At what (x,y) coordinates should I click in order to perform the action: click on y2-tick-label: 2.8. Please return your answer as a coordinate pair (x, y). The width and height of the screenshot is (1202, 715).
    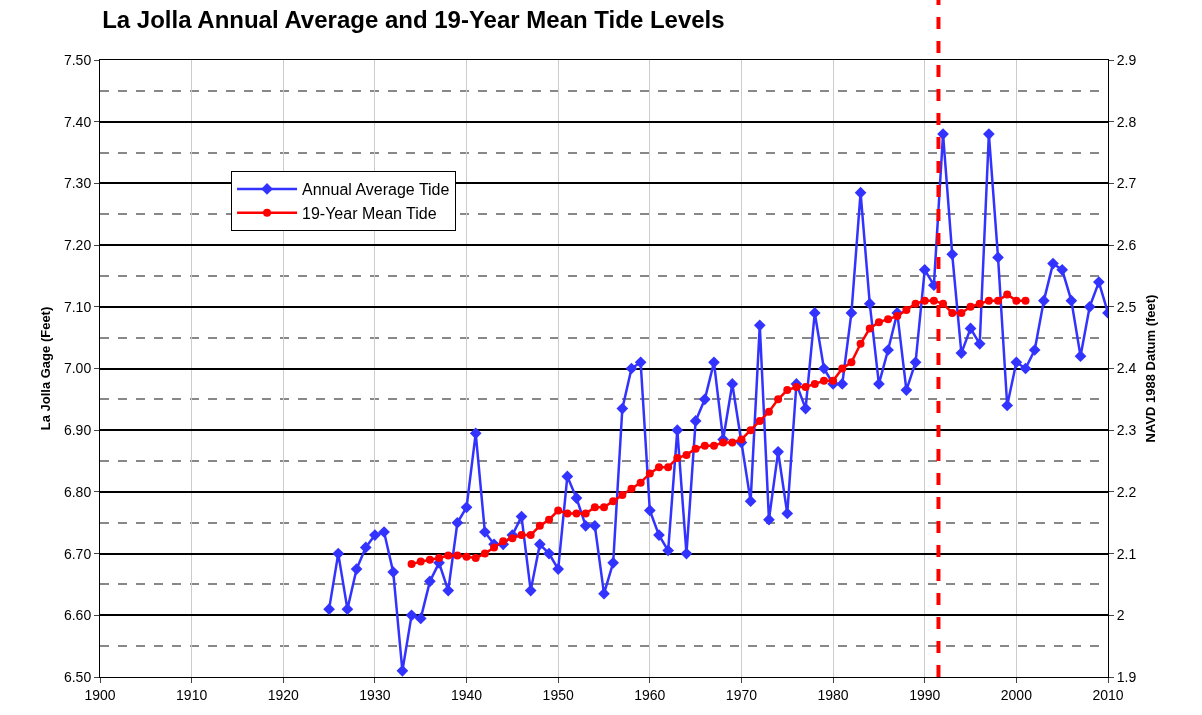
    Looking at the image, I should click on (1126, 121).